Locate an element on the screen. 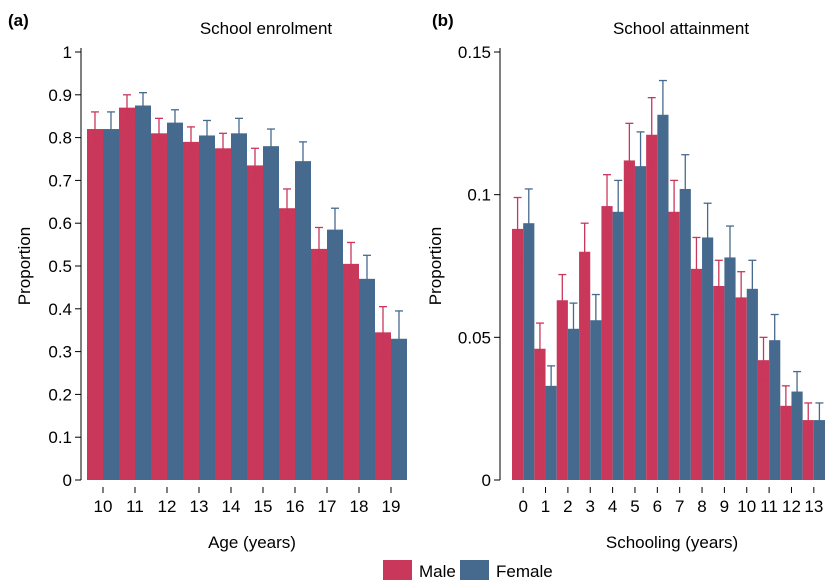 The image size is (825, 581). panel-b-x-tick-label-0: 0 is located at coordinates (522, 506).